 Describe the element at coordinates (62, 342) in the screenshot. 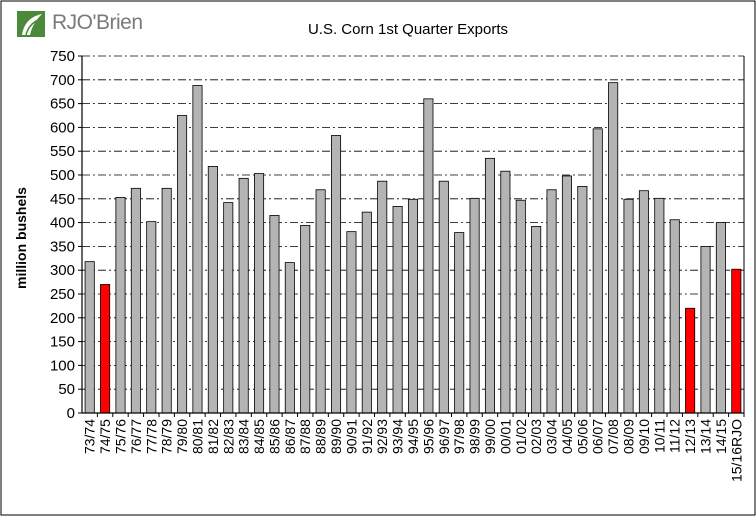

I see `y-tick-label: 150` at that location.